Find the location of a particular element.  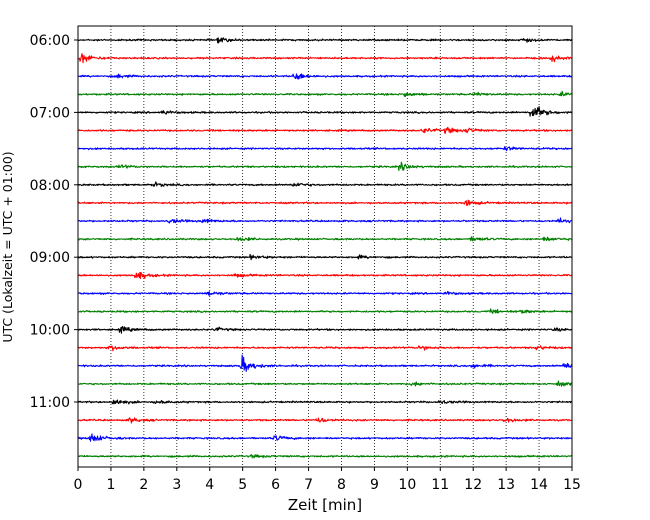

x-tick-label: 7 is located at coordinates (308, 485).